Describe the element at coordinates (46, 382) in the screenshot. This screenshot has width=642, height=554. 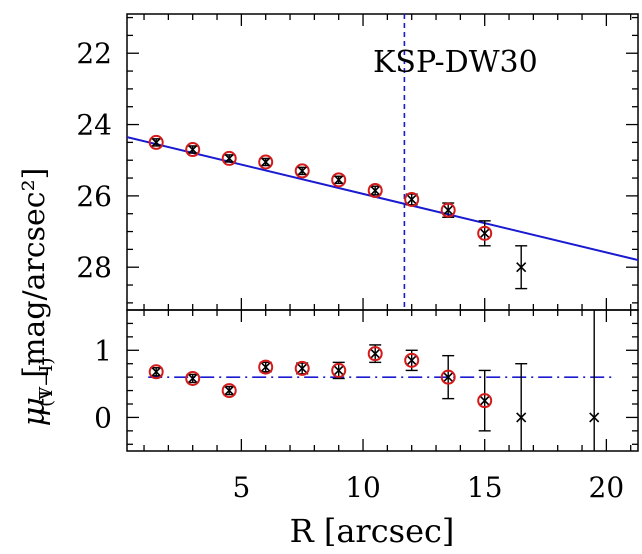
I see `bottom-ylabel-sub: (V−I)` at that location.